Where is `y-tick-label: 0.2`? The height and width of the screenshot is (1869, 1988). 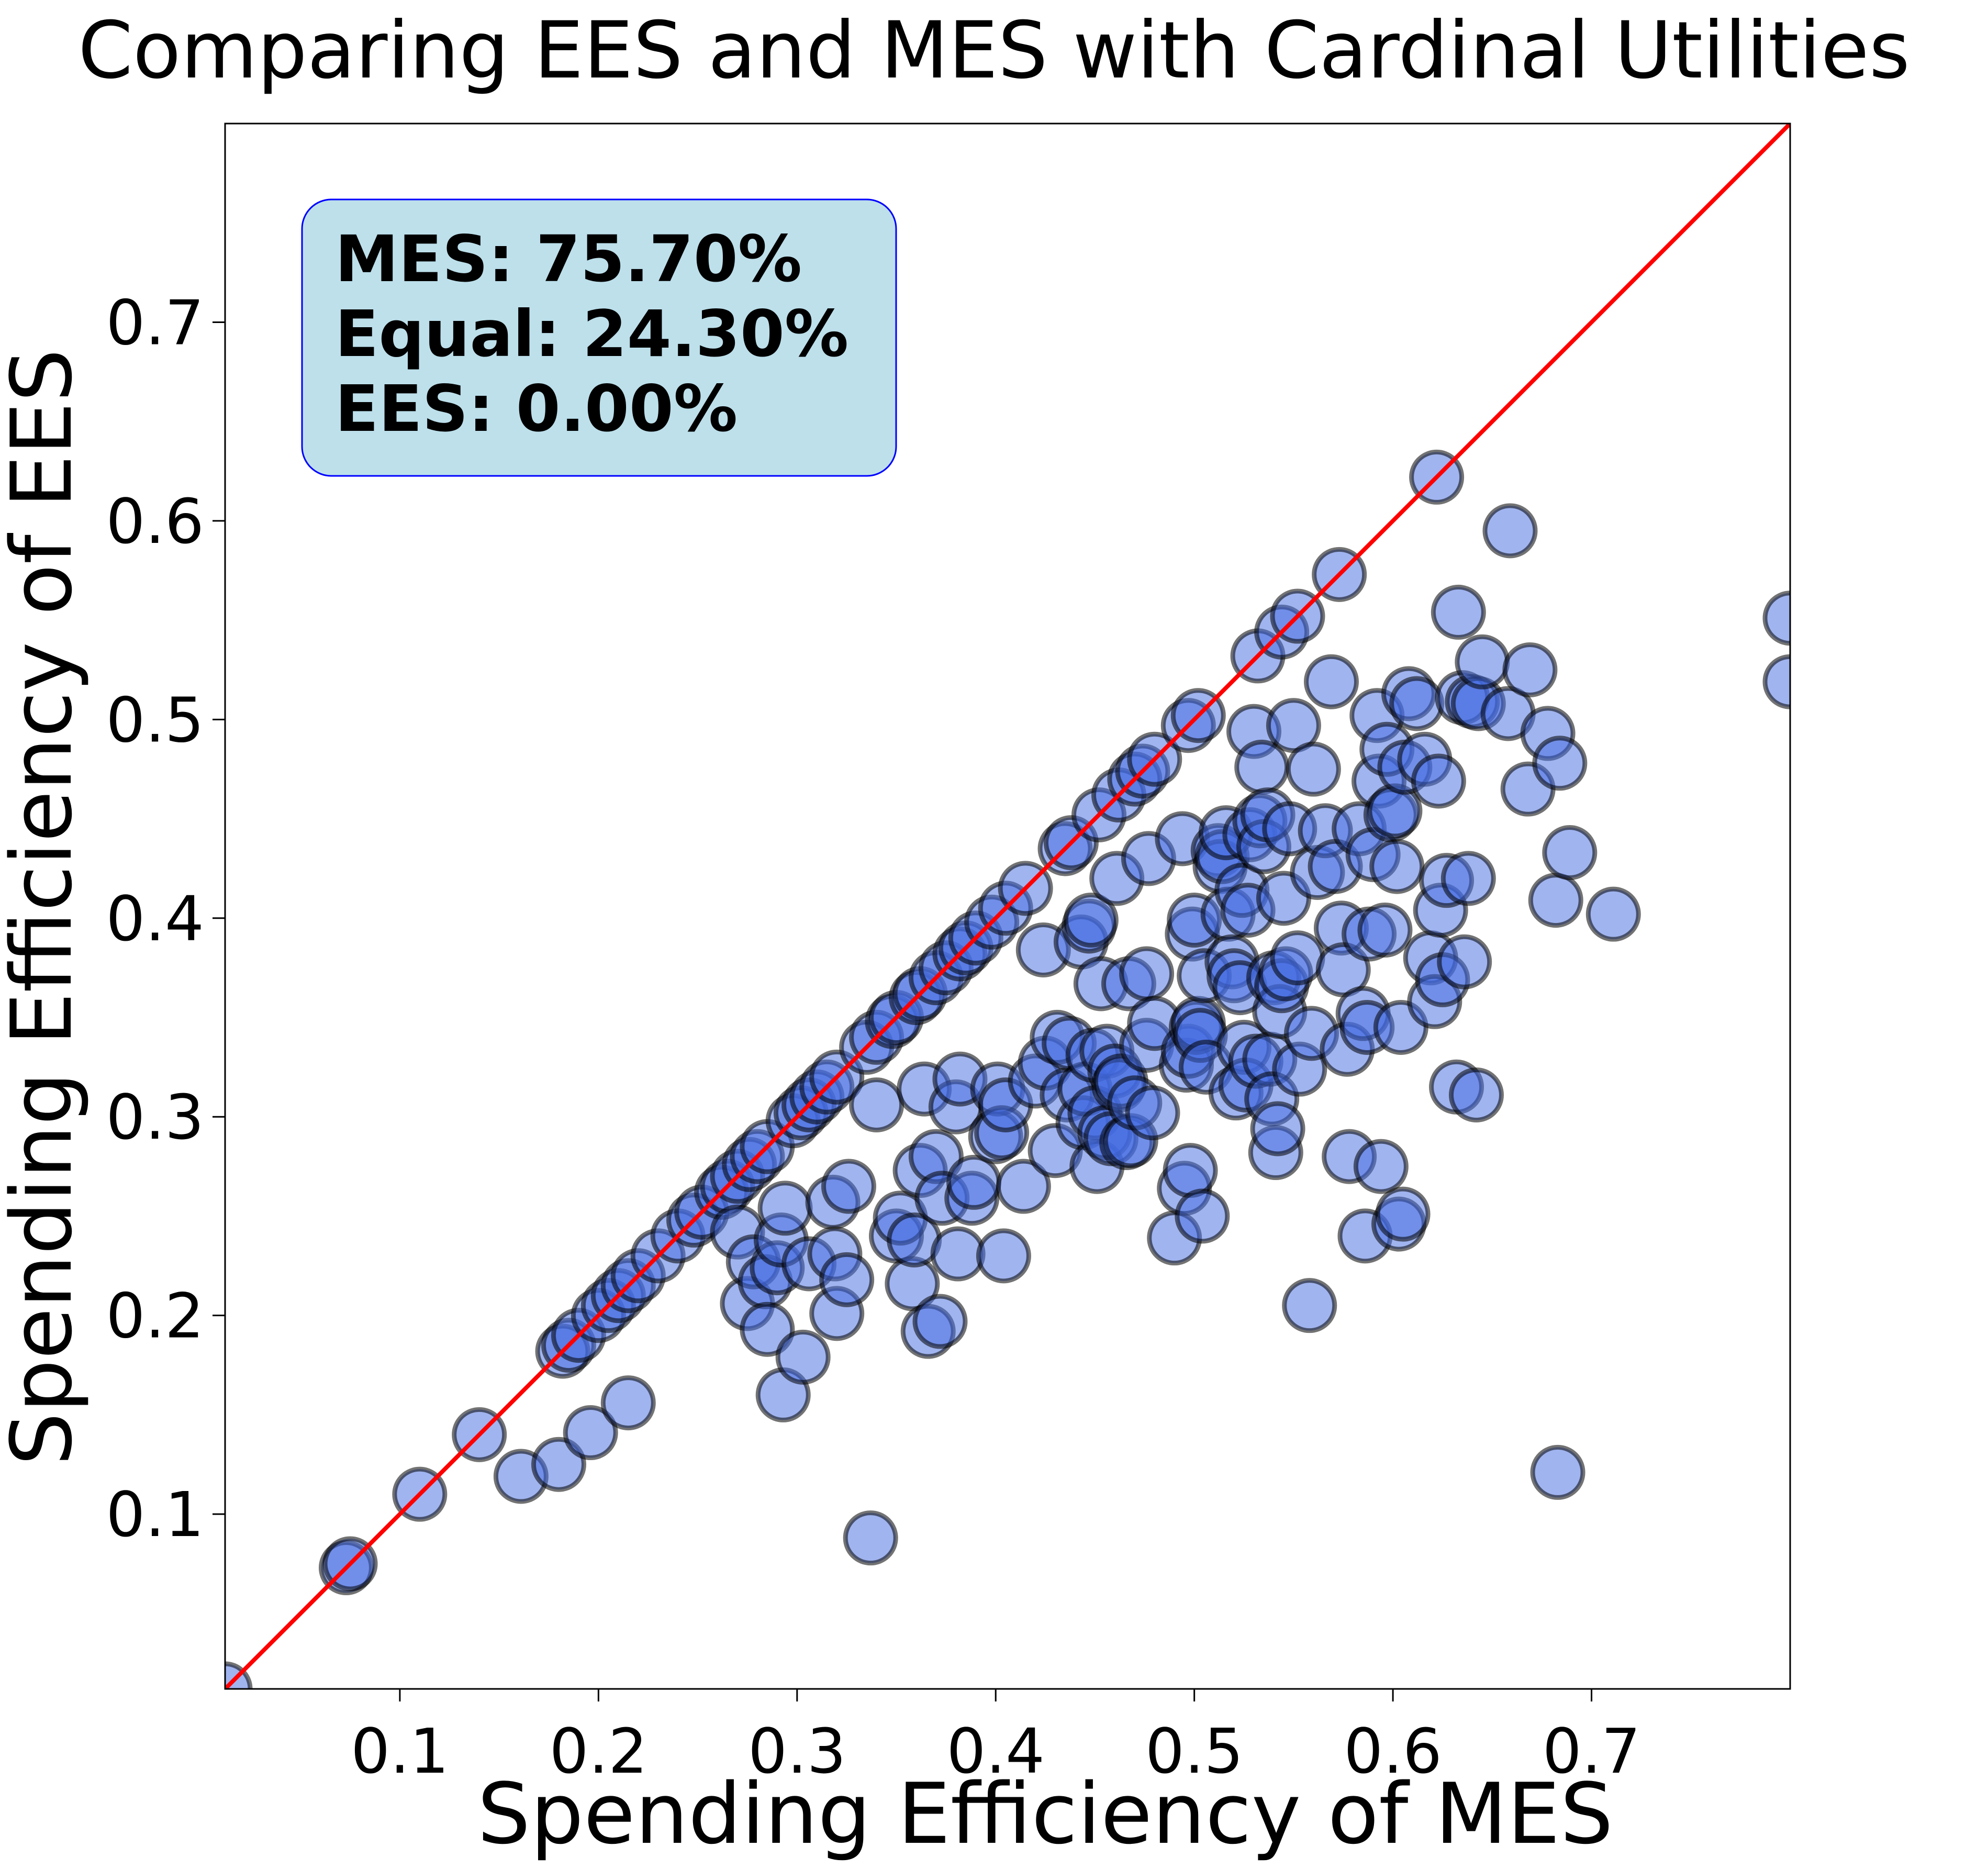
y-tick-label: 0.2 is located at coordinates (155, 1316).